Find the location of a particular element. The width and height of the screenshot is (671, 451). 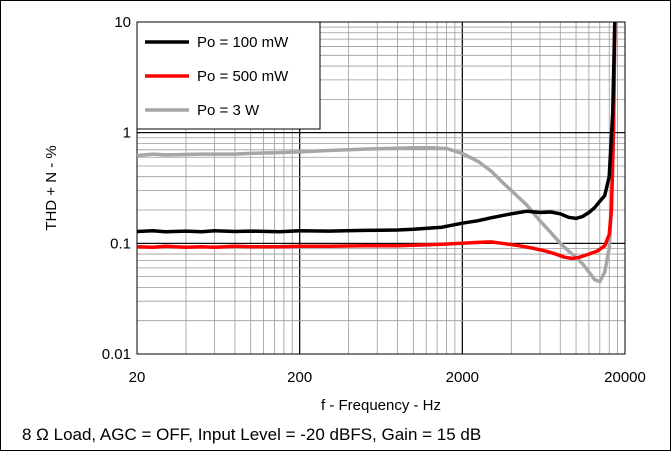

legend: Po = 100 mW Po = 500 mW Po = 3 W is located at coordinates (228, 75).